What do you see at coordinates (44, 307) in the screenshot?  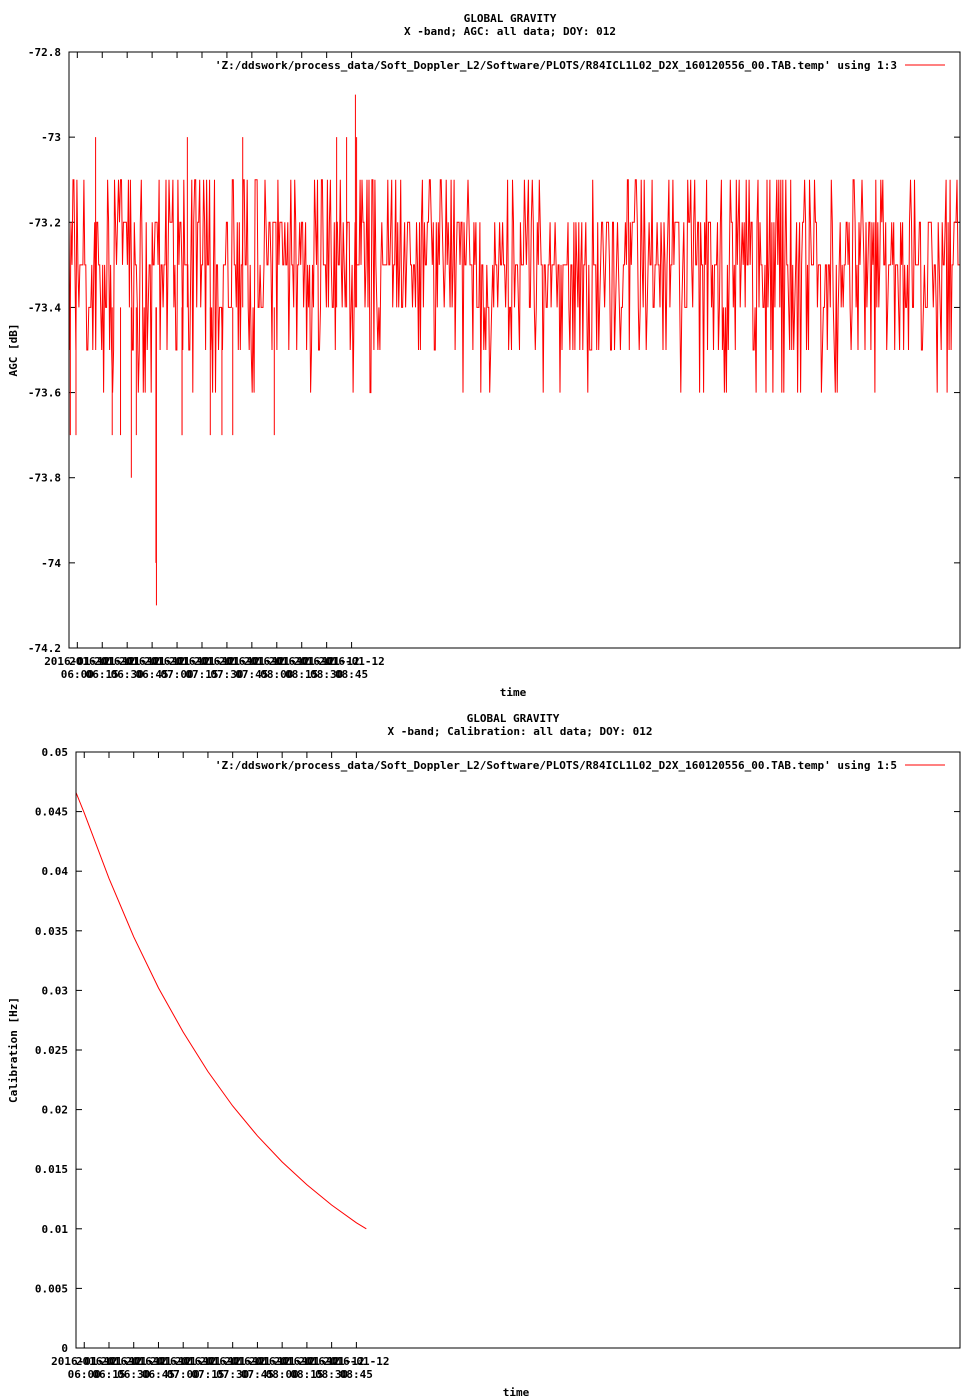 I see `y-tick-label: -73.4` at bounding box center [44, 307].